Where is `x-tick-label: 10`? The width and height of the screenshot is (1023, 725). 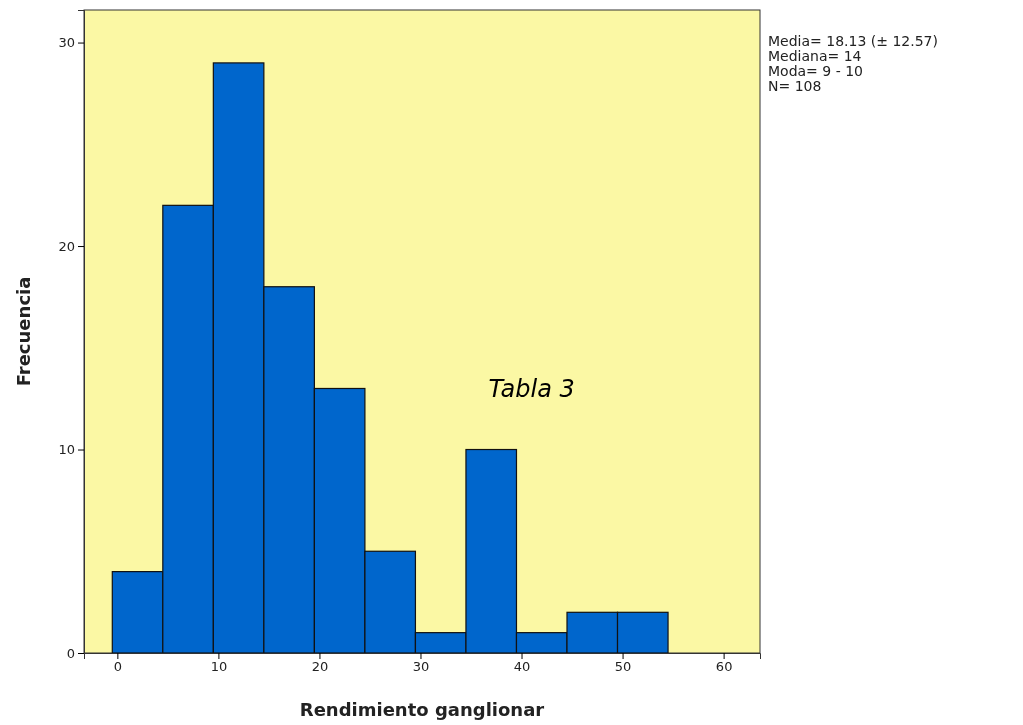
x-tick-label: 10 is located at coordinates (219, 667).